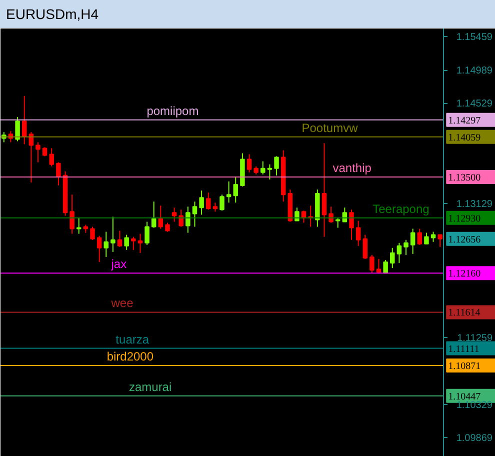 The width and height of the screenshot is (495, 458). What do you see at coordinates (464, 240) in the screenshot?
I see `text: 1.12656` at bounding box center [464, 240].